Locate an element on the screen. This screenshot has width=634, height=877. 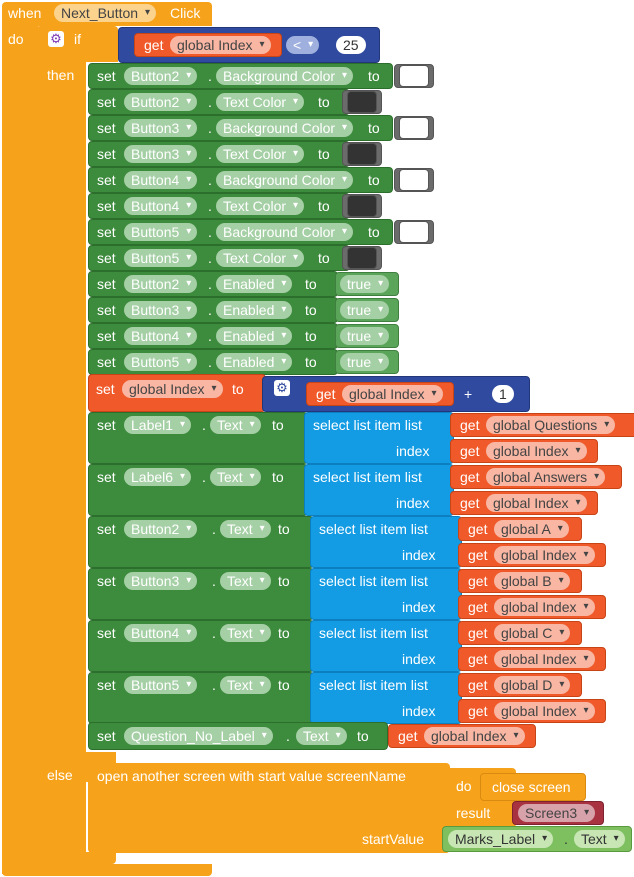
close-screen-block is located at coordinates (533, 787).